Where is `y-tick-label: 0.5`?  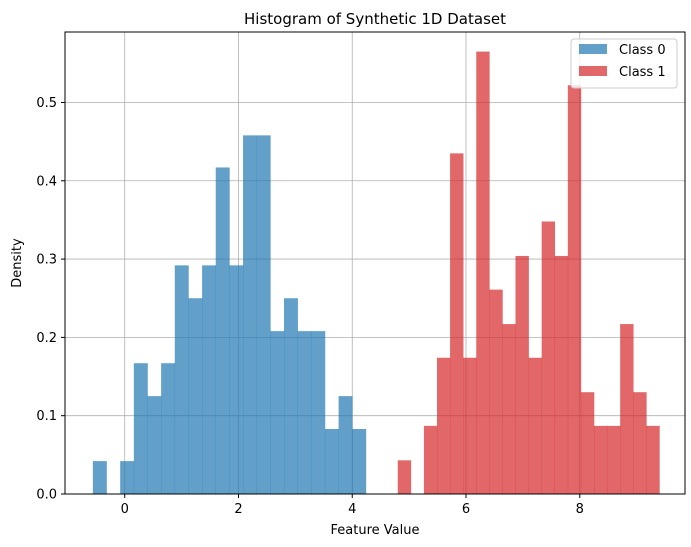 y-tick-label: 0.5 is located at coordinates (46, 103).